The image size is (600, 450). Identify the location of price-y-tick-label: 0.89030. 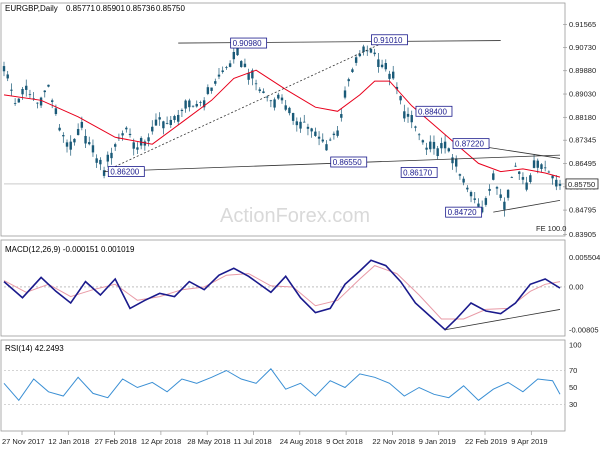
(582, 94).